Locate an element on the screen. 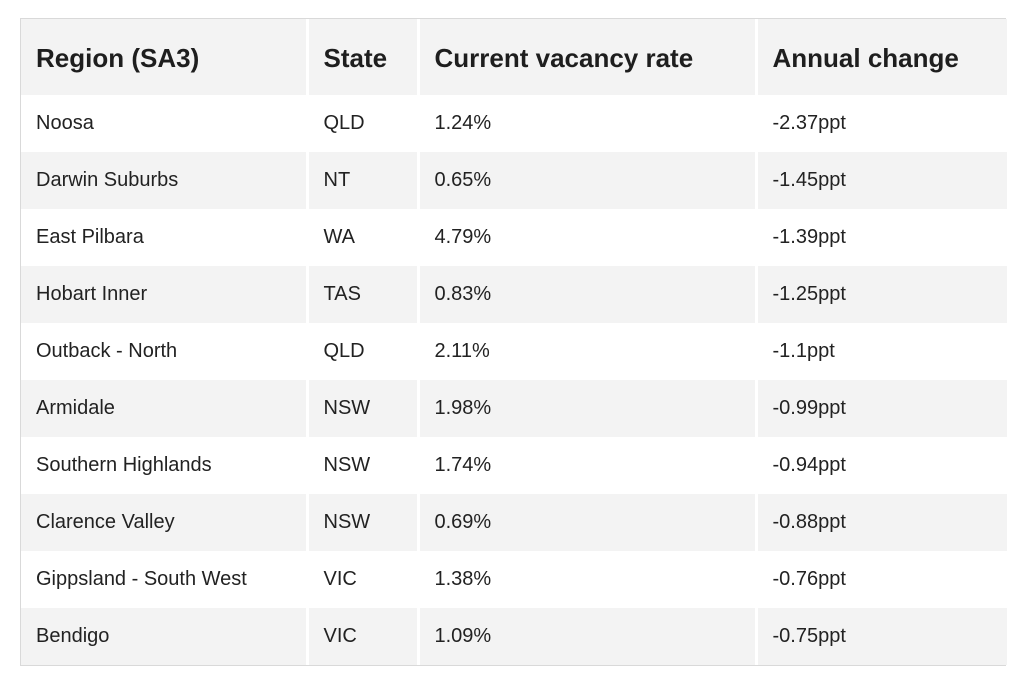  cell-vacancy-rate: 4.79% is located at coordinates (588, 237).